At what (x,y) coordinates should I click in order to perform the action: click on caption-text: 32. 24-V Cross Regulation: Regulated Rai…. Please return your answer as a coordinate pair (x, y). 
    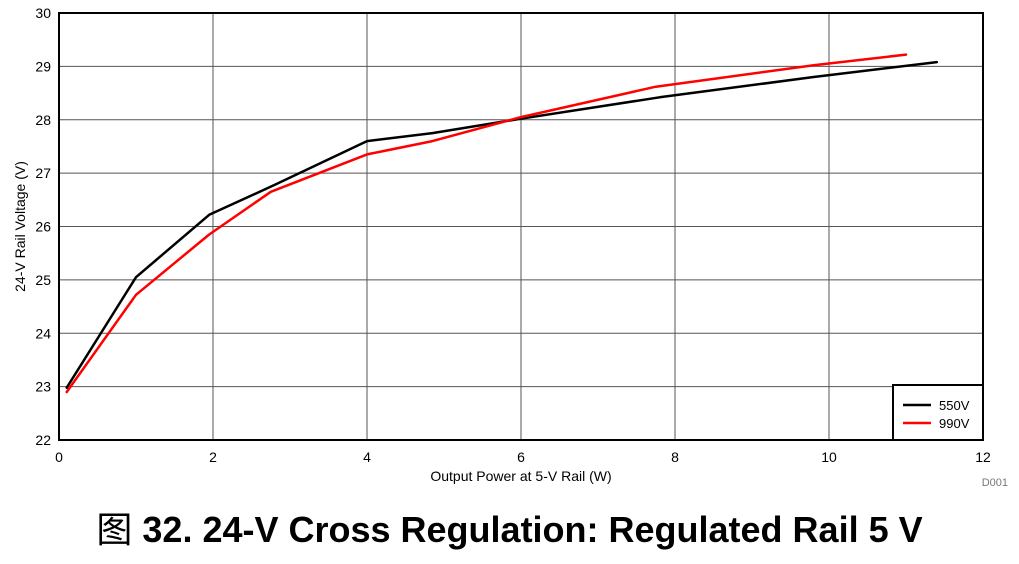
    Looking at the image, I should click on (532, 529).